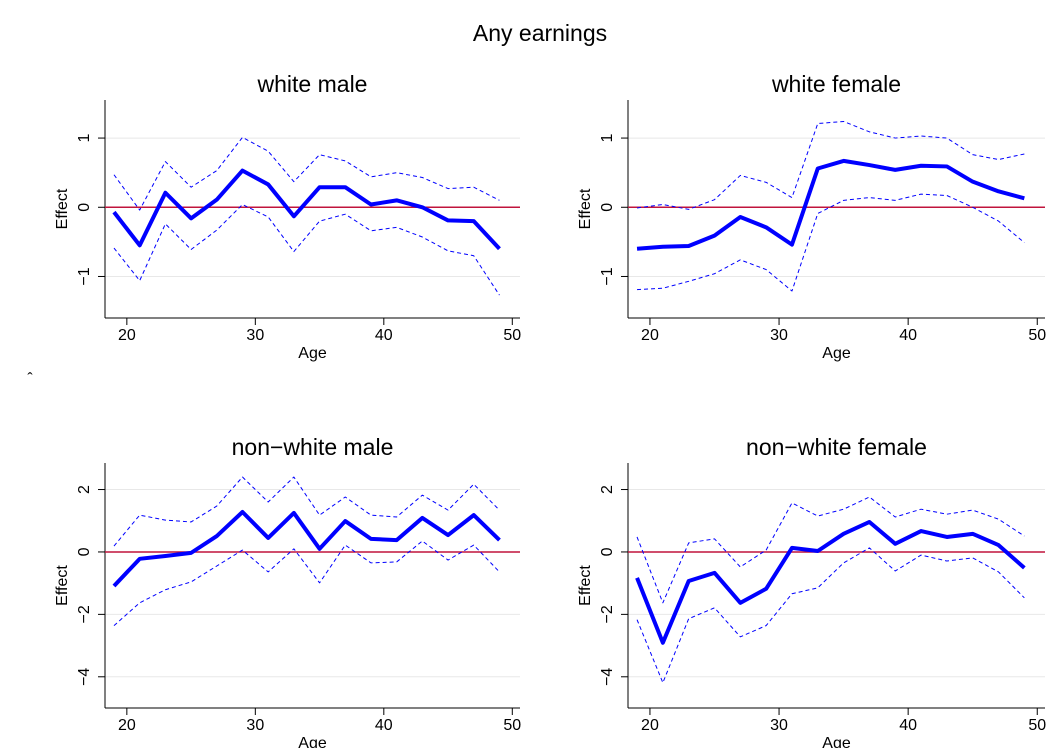 Image resolution: width=1051 pixels, height=748 pixels. What do you see at coordinates (30, 379) in the screenshot?
I see `stray-mark: ˆ` at bounding box center [30, 379].